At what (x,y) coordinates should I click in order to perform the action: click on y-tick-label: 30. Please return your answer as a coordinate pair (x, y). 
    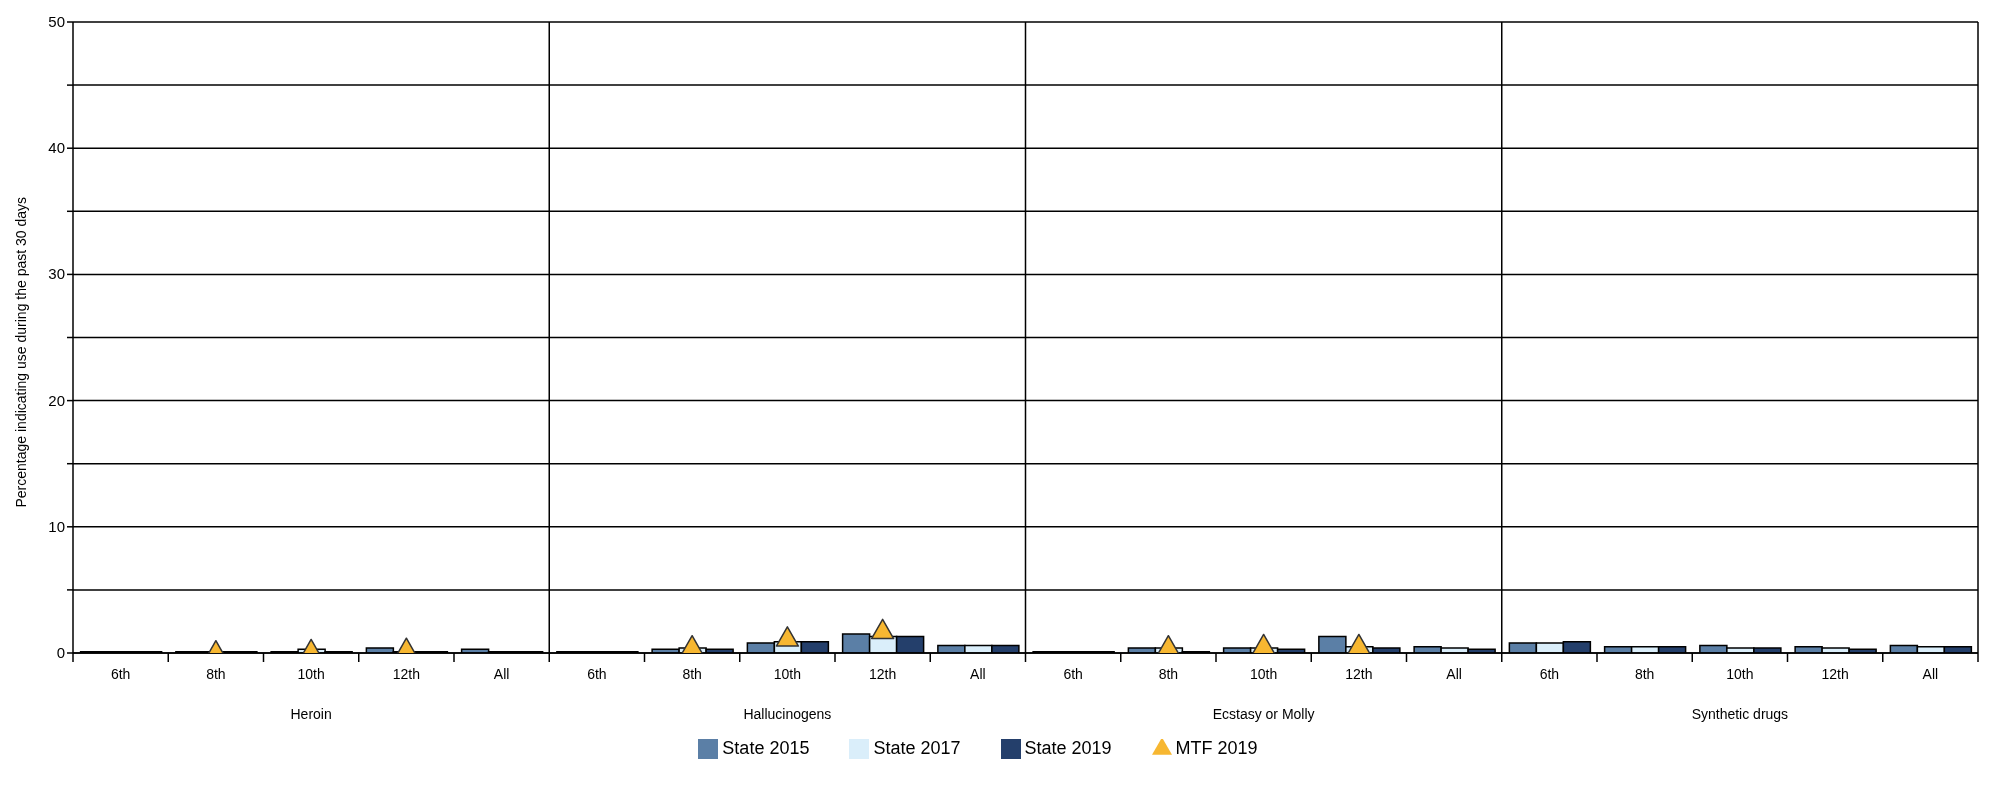
    Looking at the image, I should click on (56, 274).